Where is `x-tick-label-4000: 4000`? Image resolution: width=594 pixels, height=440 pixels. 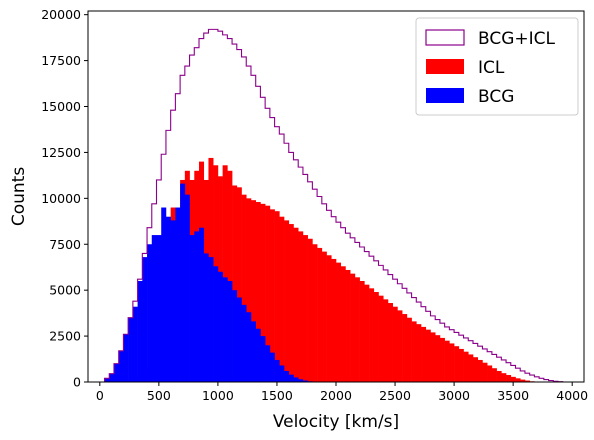
x-tick-label-4000: 4000 is located at coordinates (572, 395).